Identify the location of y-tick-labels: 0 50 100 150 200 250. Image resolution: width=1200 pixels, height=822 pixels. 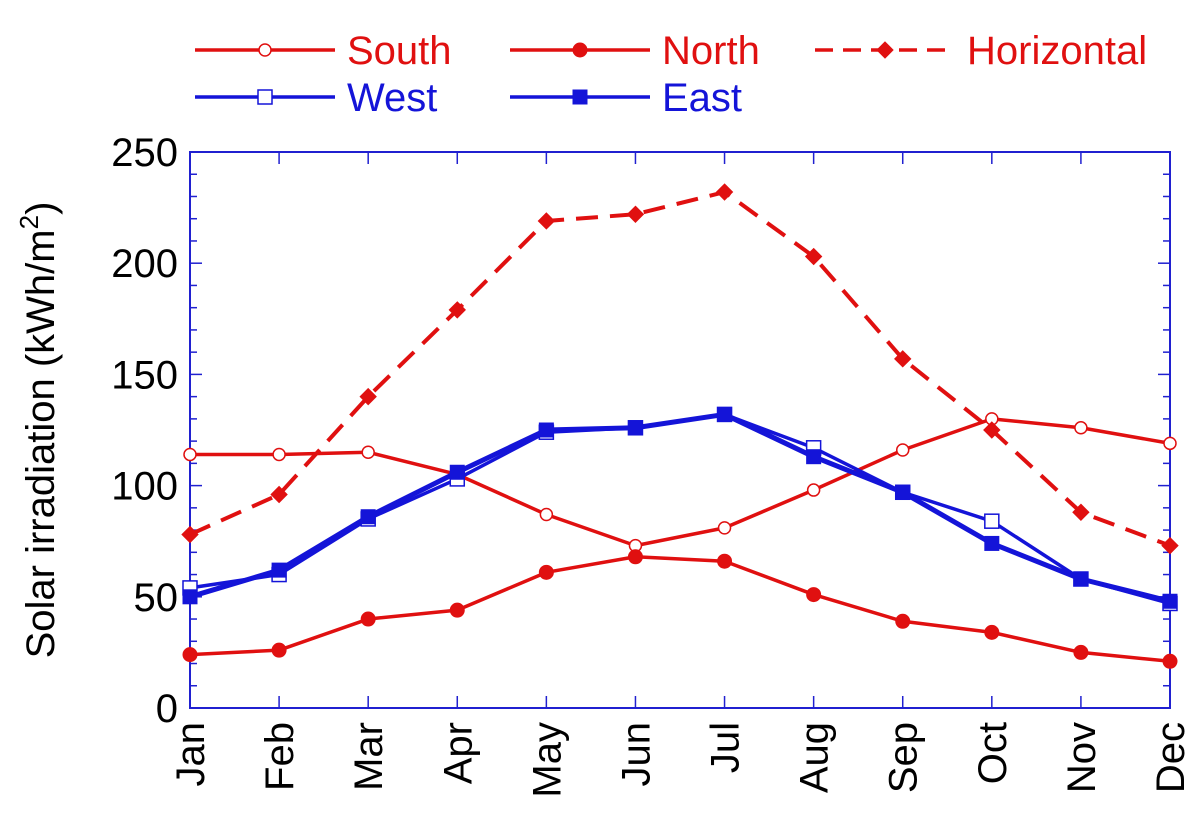
(144, 431).